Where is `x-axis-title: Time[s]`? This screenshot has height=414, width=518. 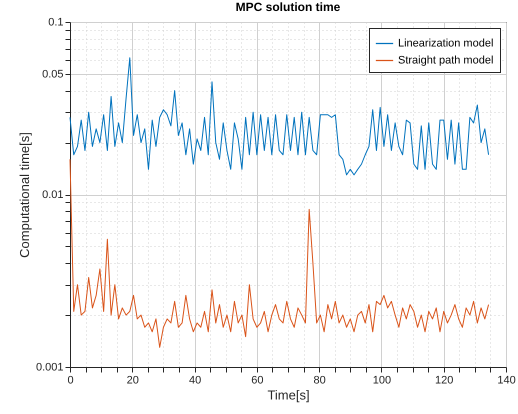
x-axis-title: Time[s] is located at coordinates (288, 395).